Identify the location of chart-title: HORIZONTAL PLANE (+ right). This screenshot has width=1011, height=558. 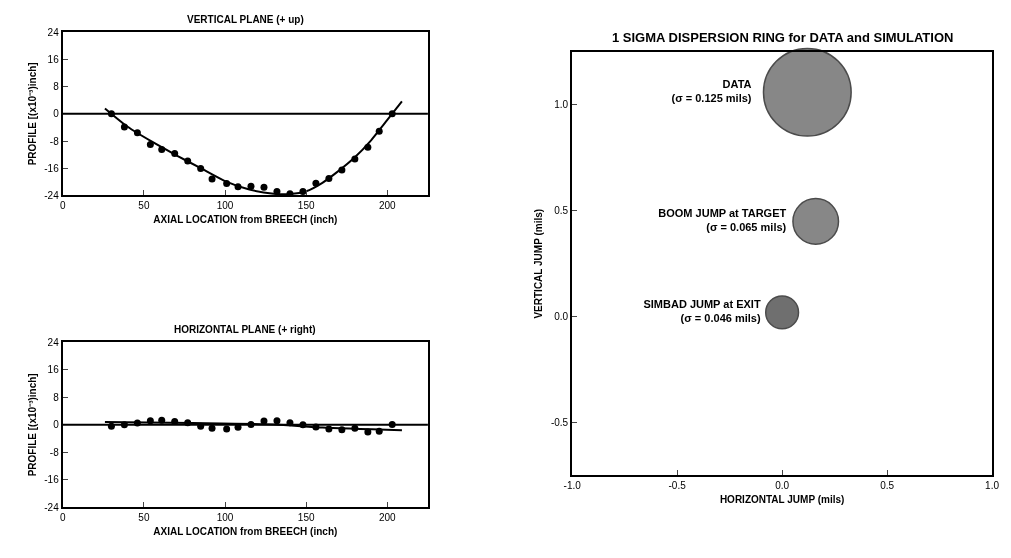
(245, 329).